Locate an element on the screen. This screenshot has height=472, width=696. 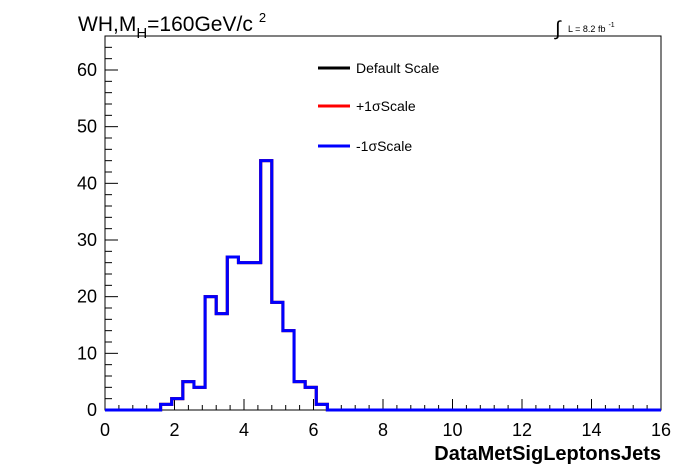
x-tick-label: 4 is located at coordinates (244, 430).